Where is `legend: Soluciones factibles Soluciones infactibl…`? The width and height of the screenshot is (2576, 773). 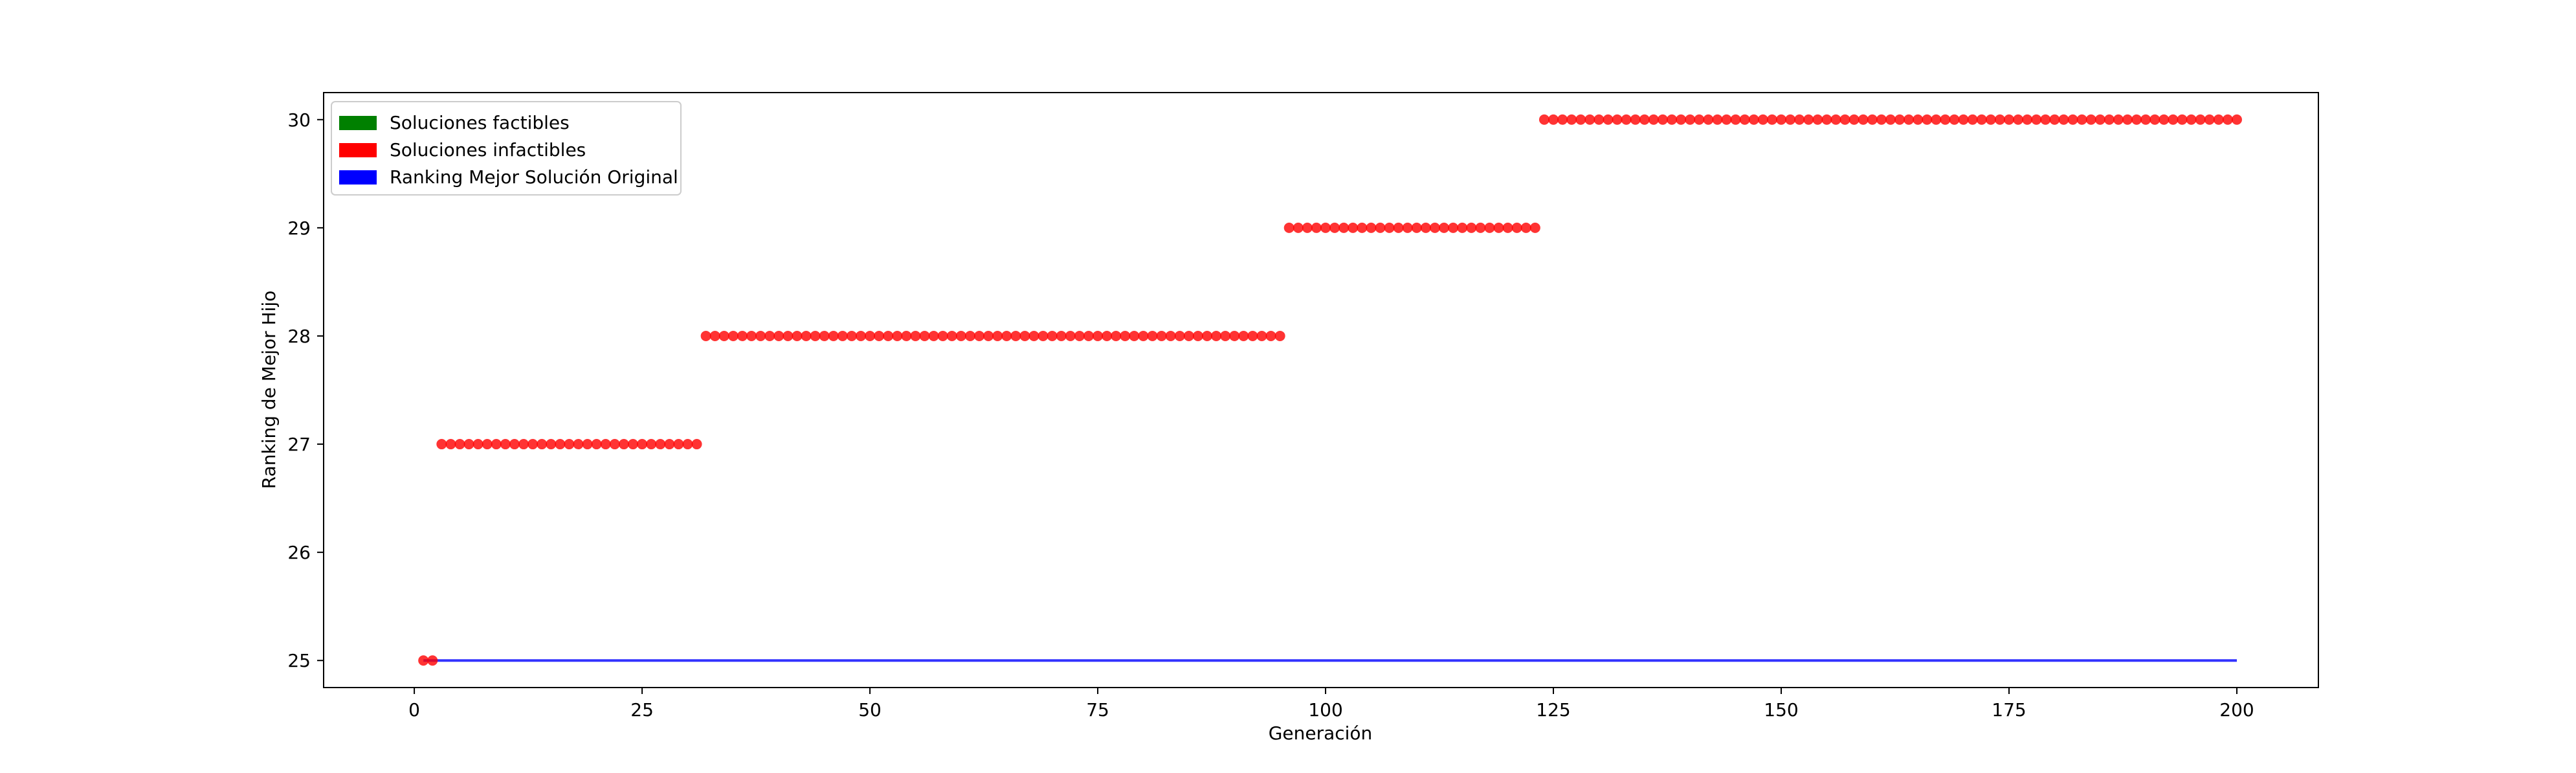 legend: Soluciones factibles Soluciones infactibl… is located at coordinates (506, 148).